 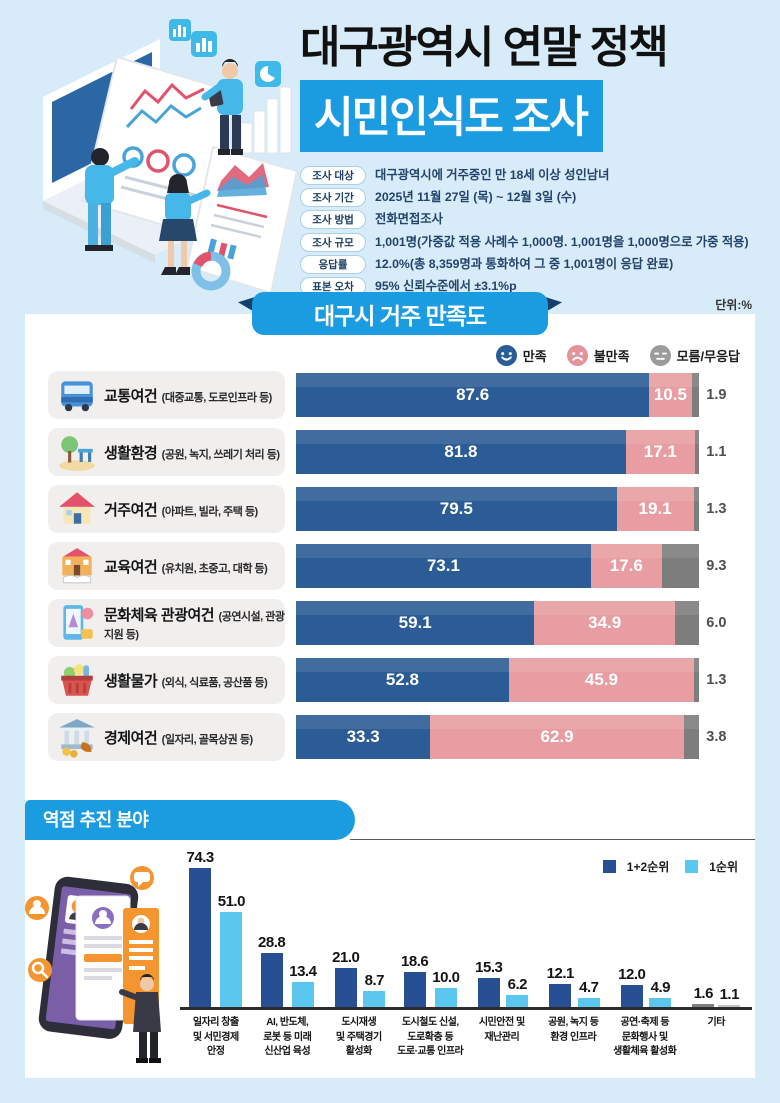 What do you see at coordinates (660, 451) in the screenshot?
I see `dissatisfied-value: 17.1` at bounding box center [660, 451].